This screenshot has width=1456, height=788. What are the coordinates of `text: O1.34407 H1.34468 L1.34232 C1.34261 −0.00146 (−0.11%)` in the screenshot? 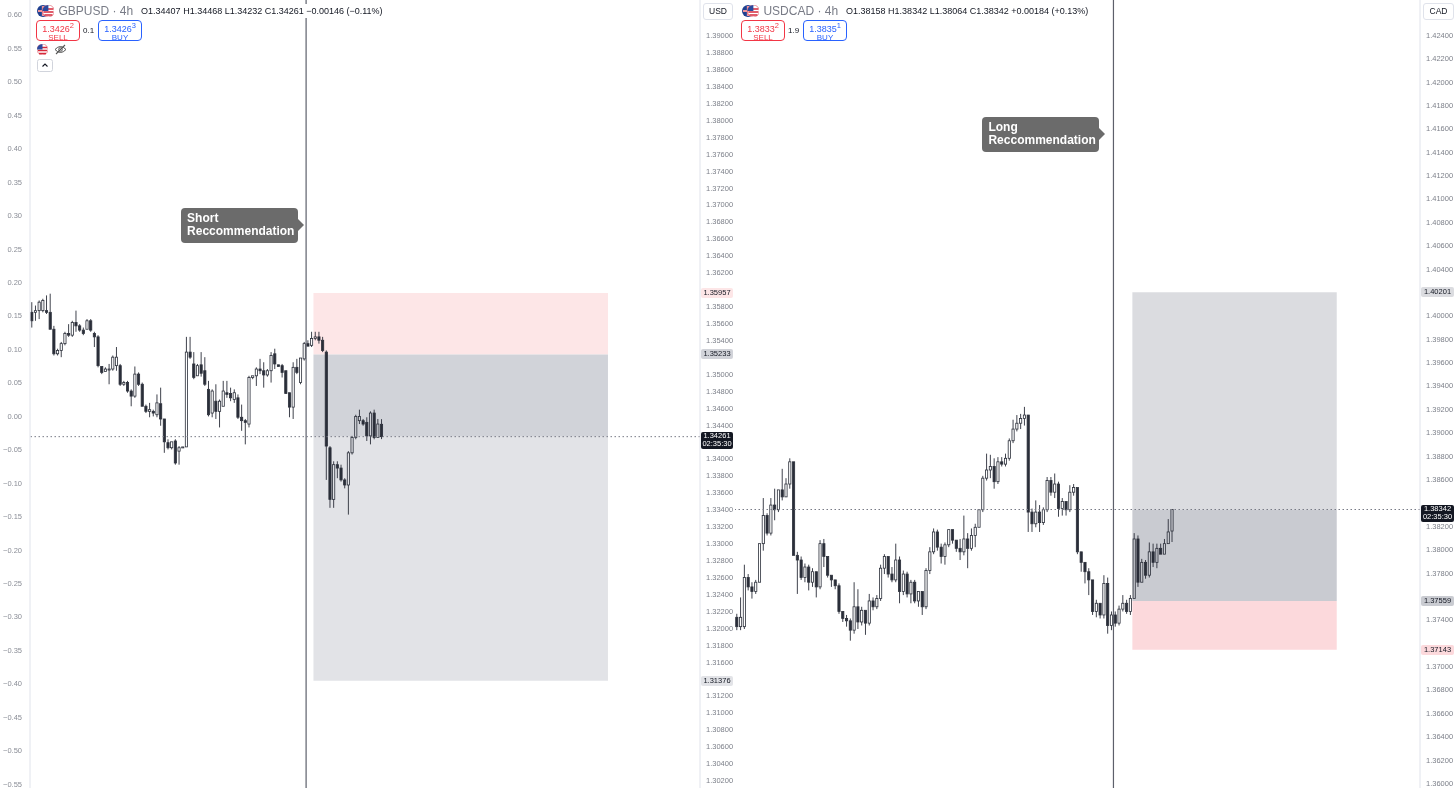 It's located at (262, 11).